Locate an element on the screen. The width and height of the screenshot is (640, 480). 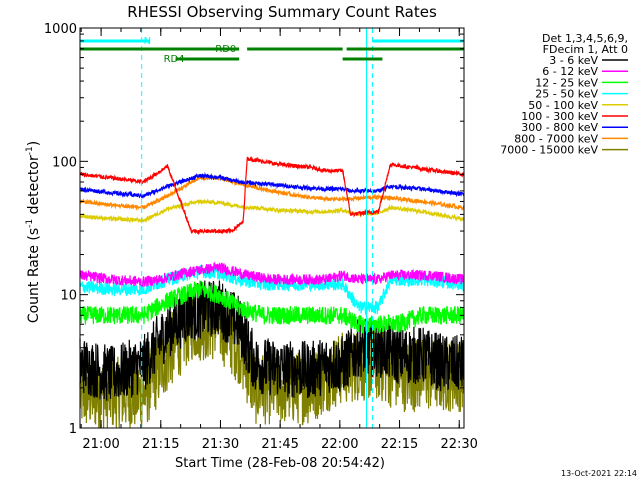
footer-timestamp: 13-Oct-2021 22:14 is located at coordinates (599, 473).